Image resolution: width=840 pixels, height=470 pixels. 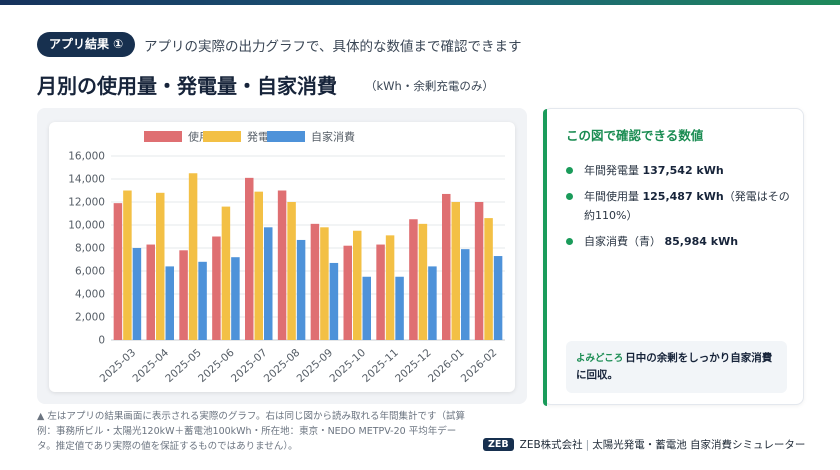 I want to click on summary-item-usage: 年間使用量 125,487 kWh（発電はその約110%）, so click(x=678, y=206).